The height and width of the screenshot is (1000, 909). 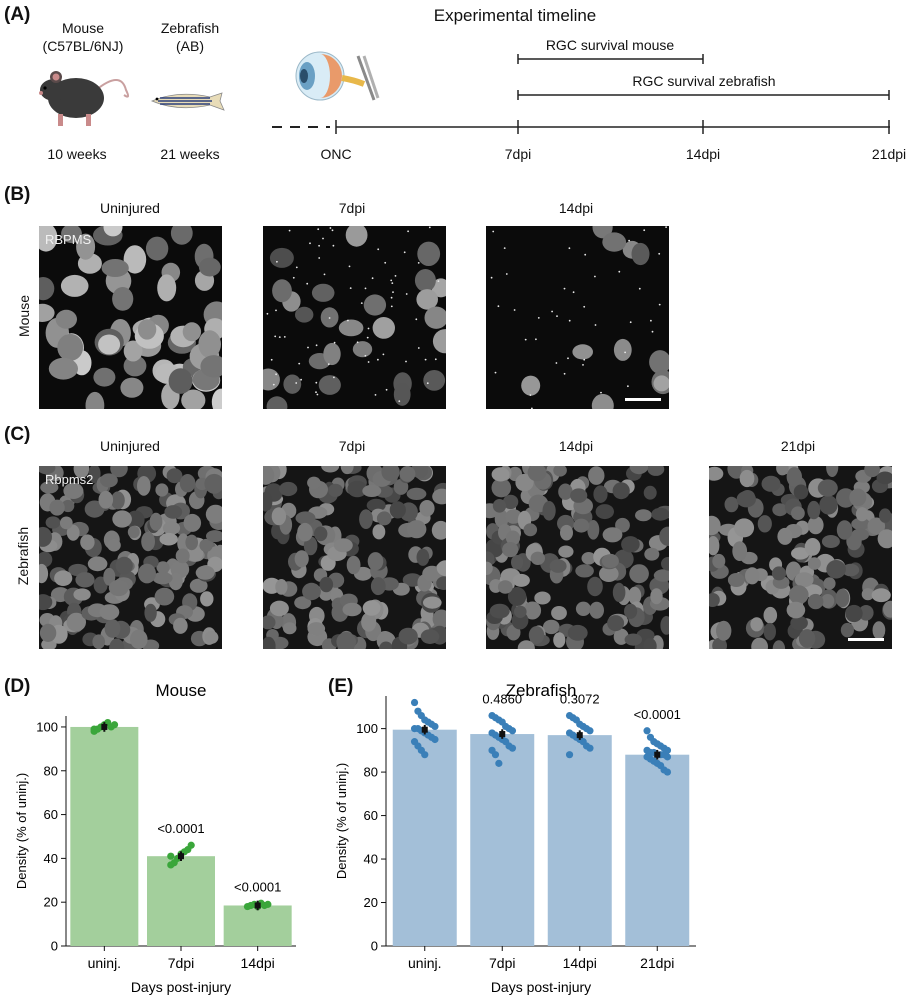 I want to click on timeline-title: Experimental timeline, so click(x=515, y=15).